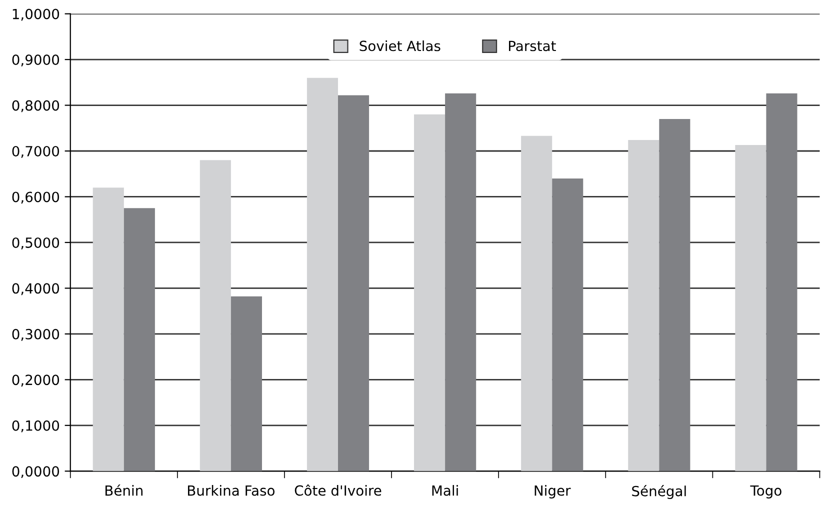 The height and width of the screenshot is (511, 828). I want to click on y-tick-label: 0,8000, so click(36, 106).